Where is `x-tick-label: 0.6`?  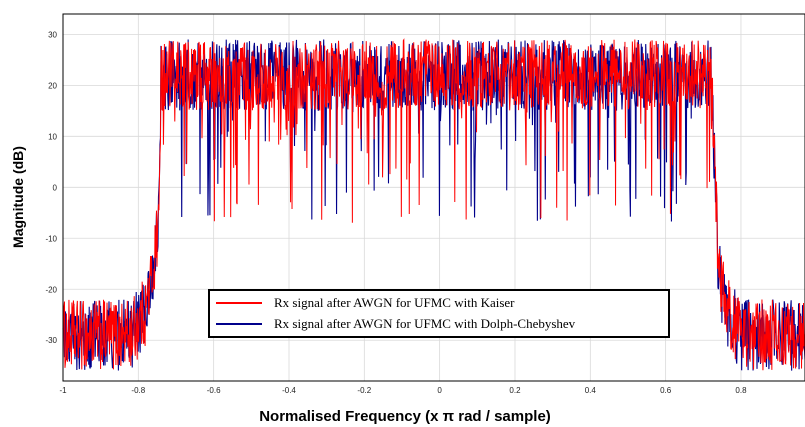 x-tick-label: 0.6 is located at coordinates (666, 390).